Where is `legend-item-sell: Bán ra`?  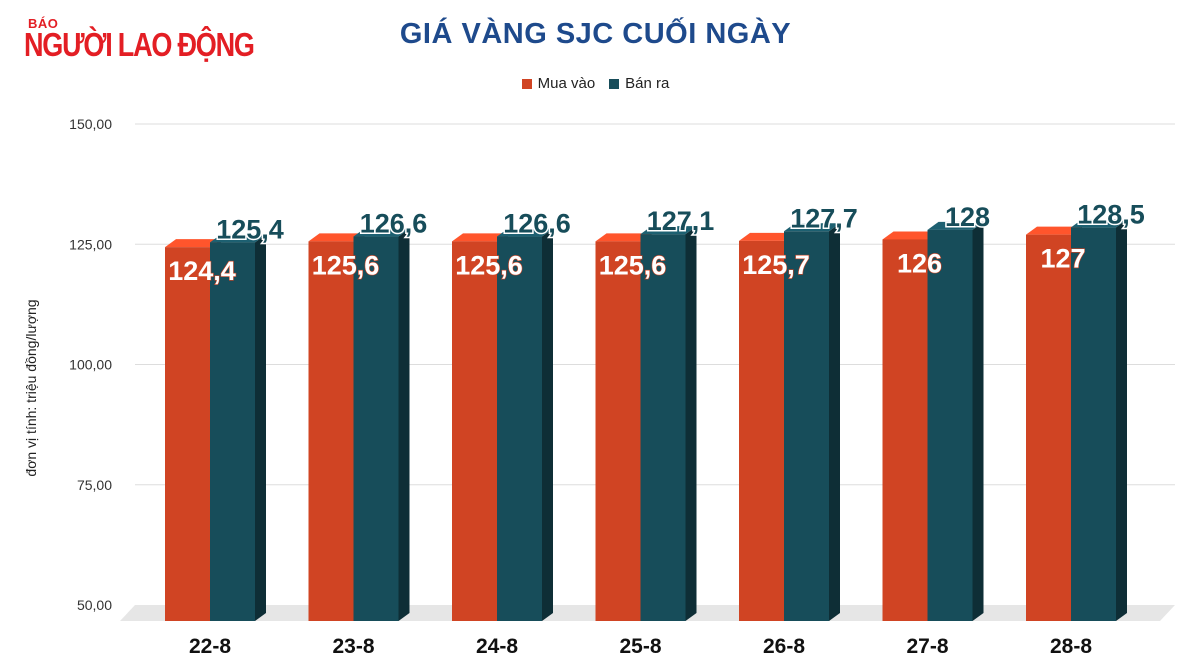
legend-item-sell: Bán ra is located at coordinates (639, 83).